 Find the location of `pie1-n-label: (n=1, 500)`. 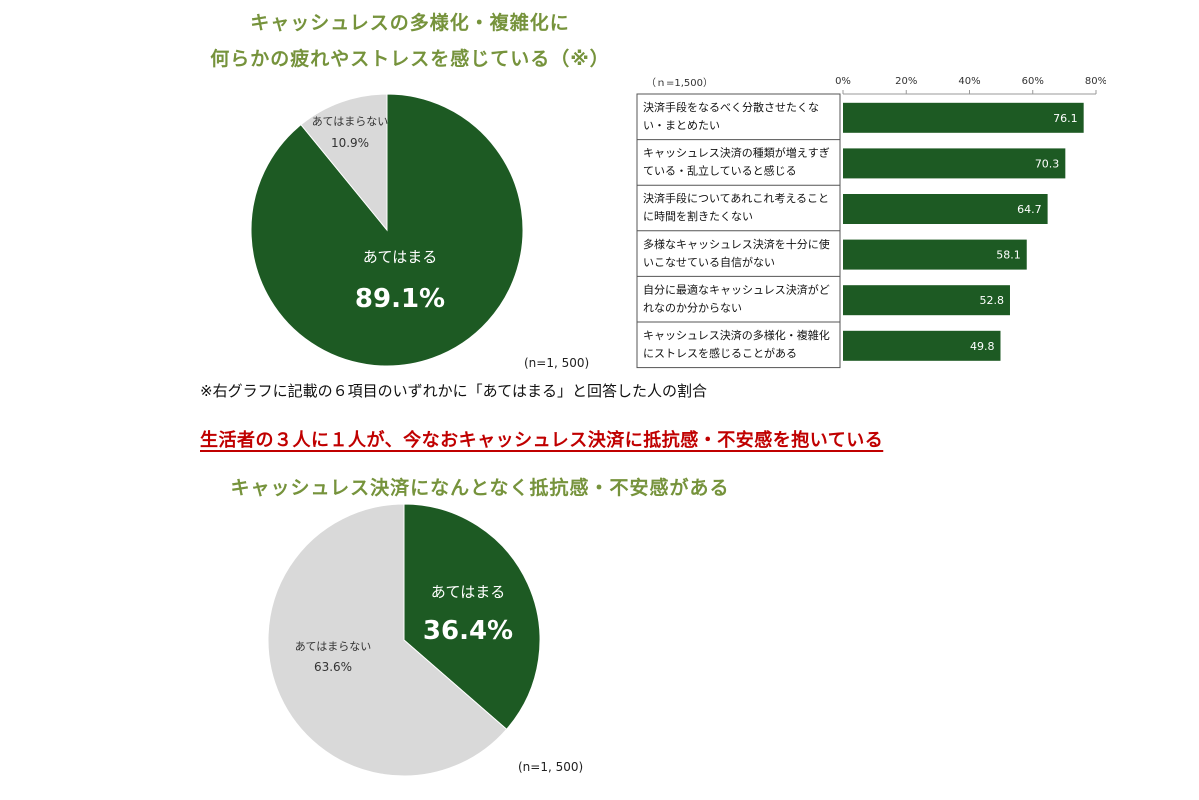

pie1-n-label: (n=1, 500) is located at coordinates (557, 363).